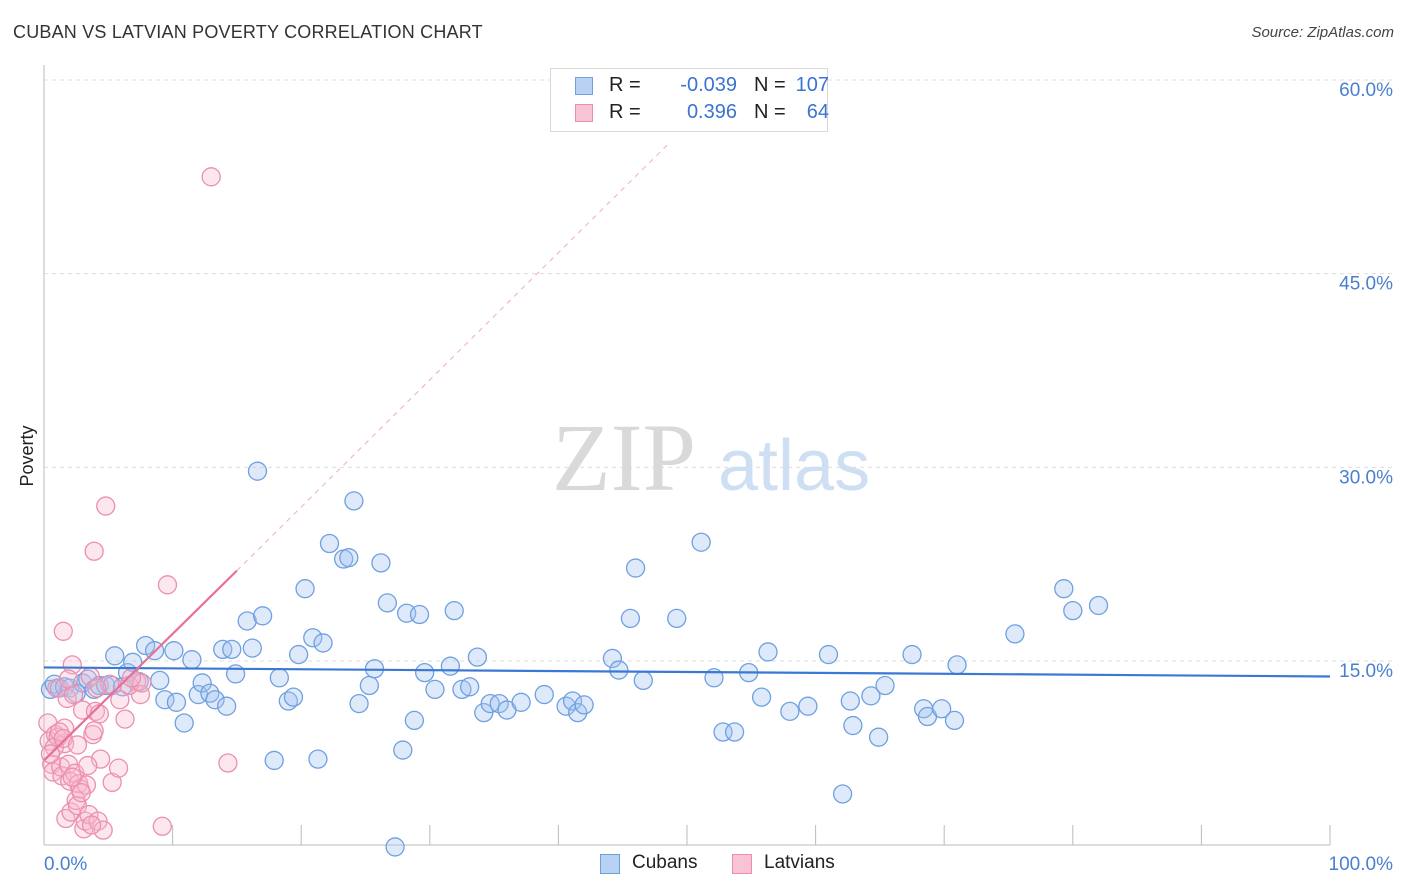 This screenshot has width=1406, height=892. Describe the element at coordinates (708, 85) in the screenshot. I see `legend-r-value: -0.039` at that location.